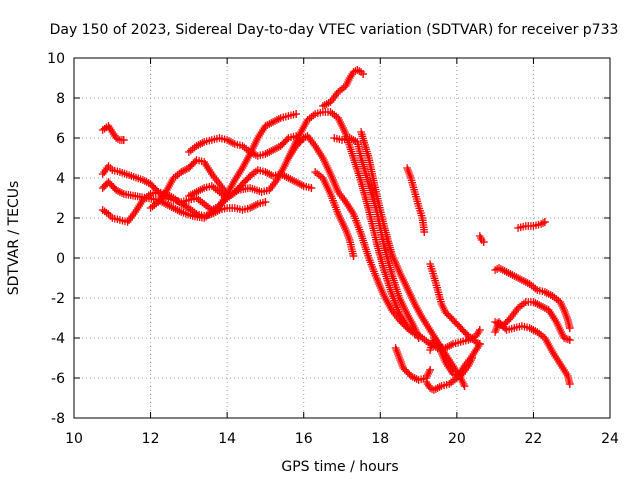 This screenshot has width=640, height=480. What do you see at coordinates (339, 467) in the screenshot?
I see `x-axis-label: GPS time / hours` at bounding box center [339, 467].